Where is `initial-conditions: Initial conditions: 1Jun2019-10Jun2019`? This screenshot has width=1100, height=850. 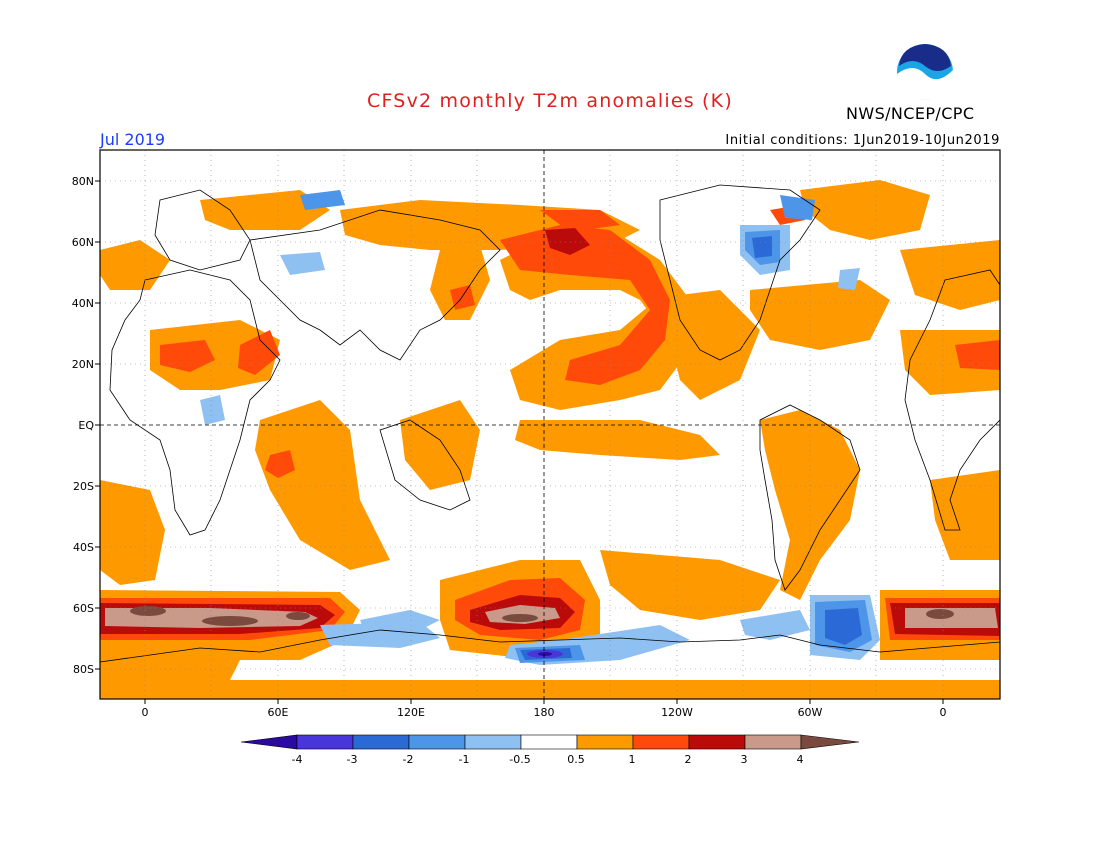 initial-conditions: Initial conditions: 1Jun2019-10Jun2019 is located at coordinates (862, 140).